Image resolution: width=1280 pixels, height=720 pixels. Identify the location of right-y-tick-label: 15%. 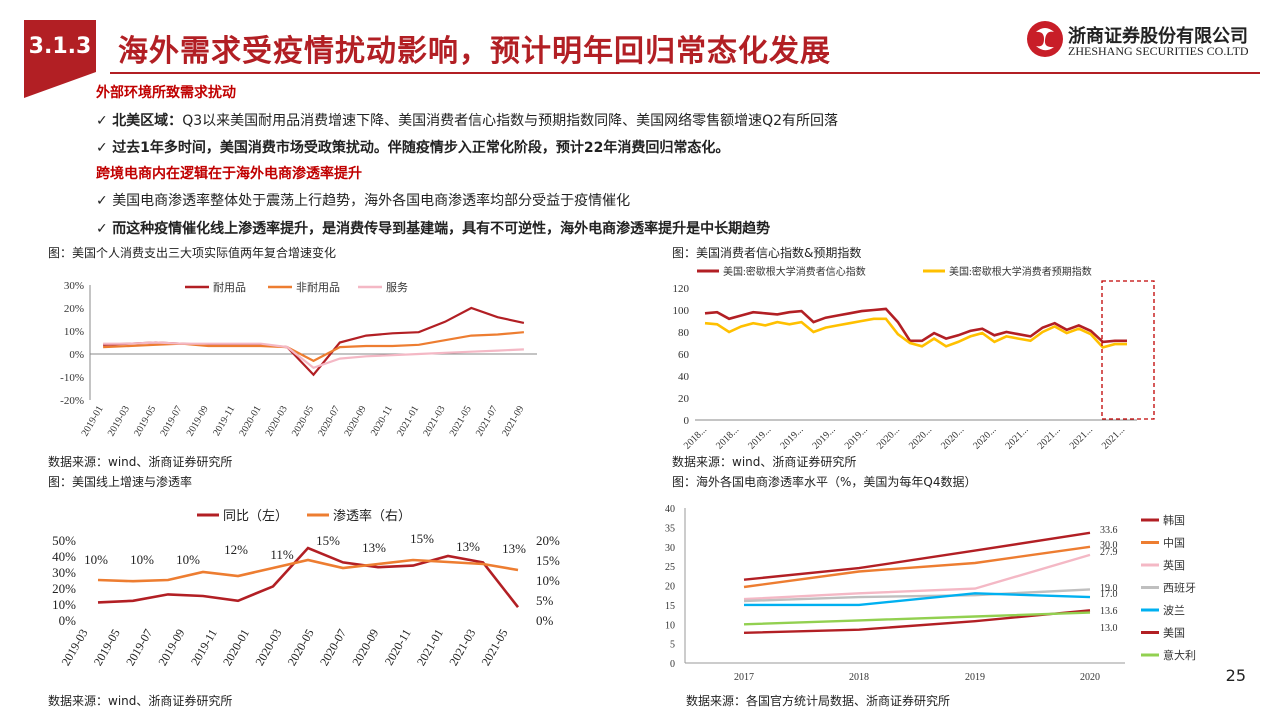
(548, 560).